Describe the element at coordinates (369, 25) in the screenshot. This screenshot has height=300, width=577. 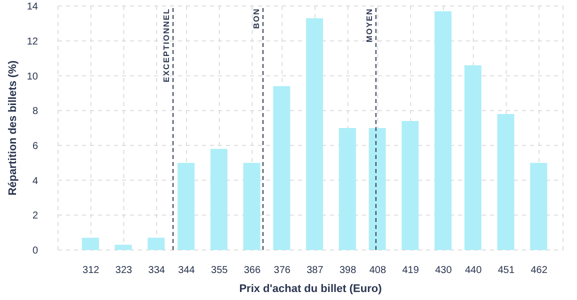
I see `ref-line-label: MOYEN` at that location.